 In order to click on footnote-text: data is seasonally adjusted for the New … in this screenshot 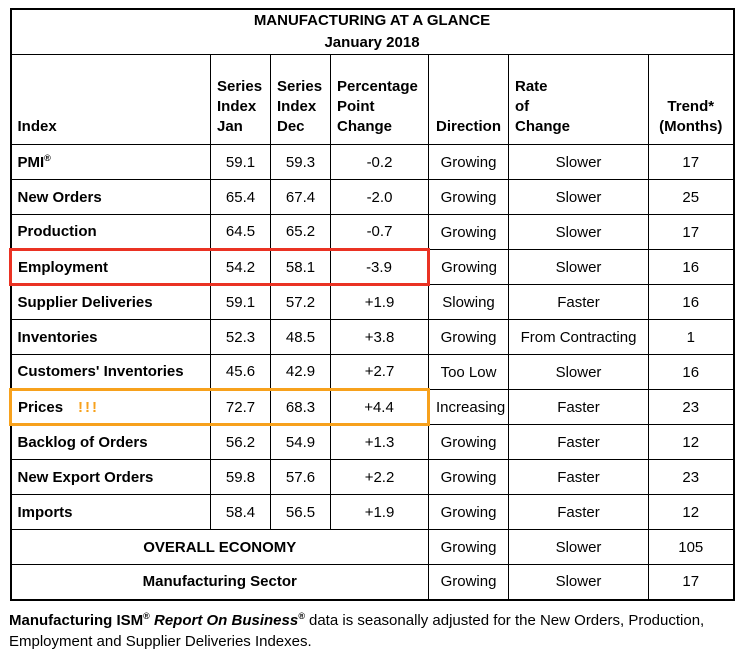, I will do `click(357, 630)`.